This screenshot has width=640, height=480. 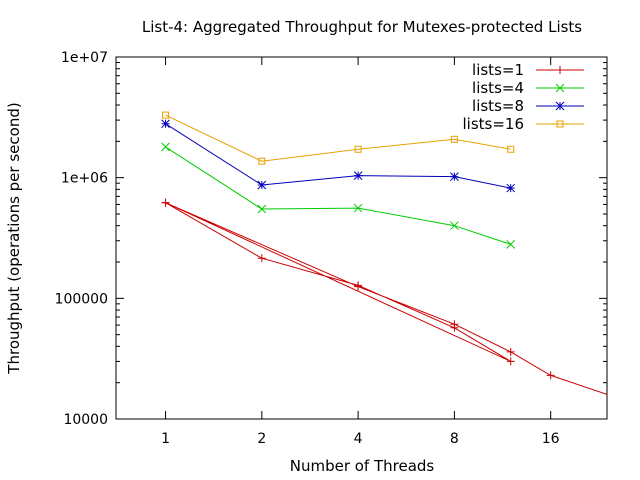 What do you see at coordinates (84, 179) in the screenshot?
I see `y-tick-label: 1e+06` at bounding box center [84, 179].